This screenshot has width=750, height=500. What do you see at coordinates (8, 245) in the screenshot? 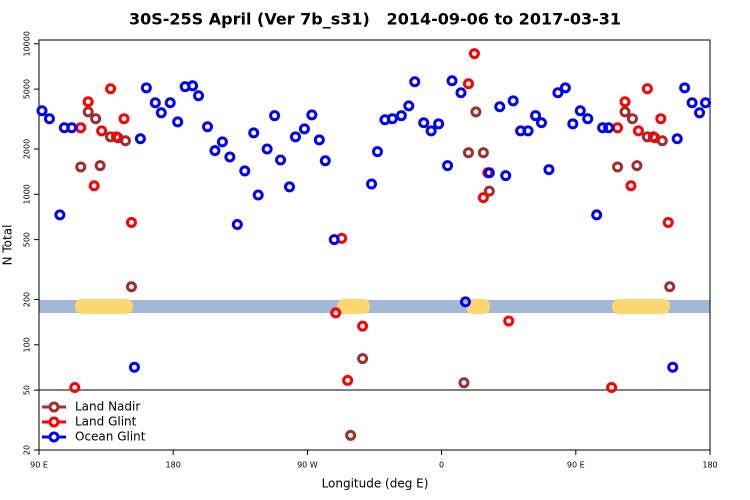
I see `y-axis-label: N Total` at bounding box center [8, 245].